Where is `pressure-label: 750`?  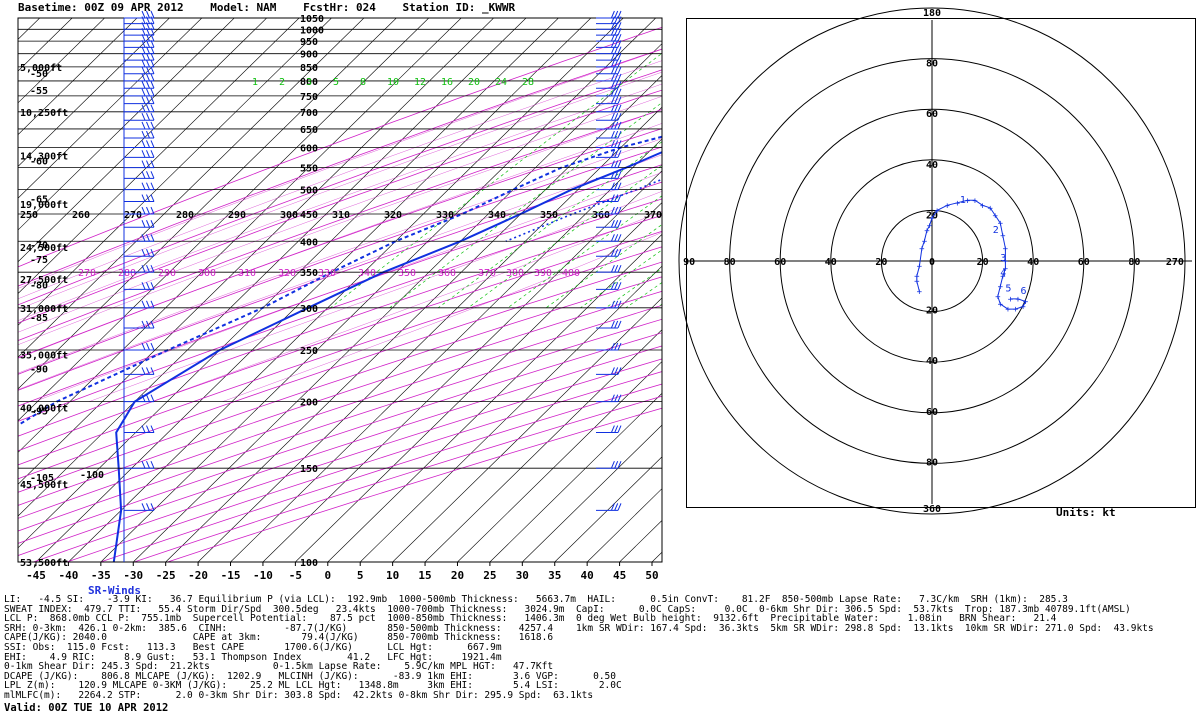
pressure-label: 750 is located at coordinates (309, 97).